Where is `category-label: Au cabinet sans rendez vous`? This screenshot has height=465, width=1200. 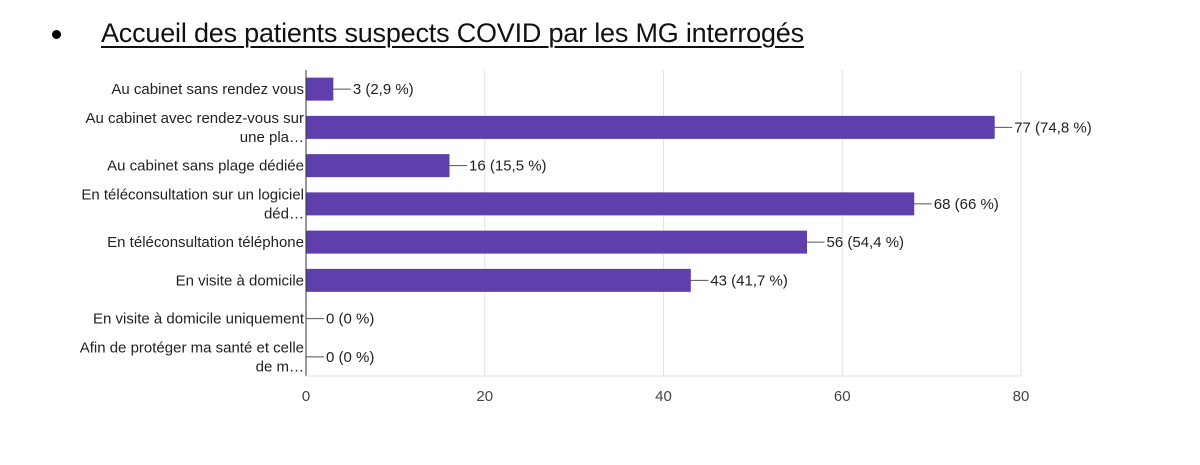
category-label: Au cabinet sans rendez vous is located at coordinates (207, 89).